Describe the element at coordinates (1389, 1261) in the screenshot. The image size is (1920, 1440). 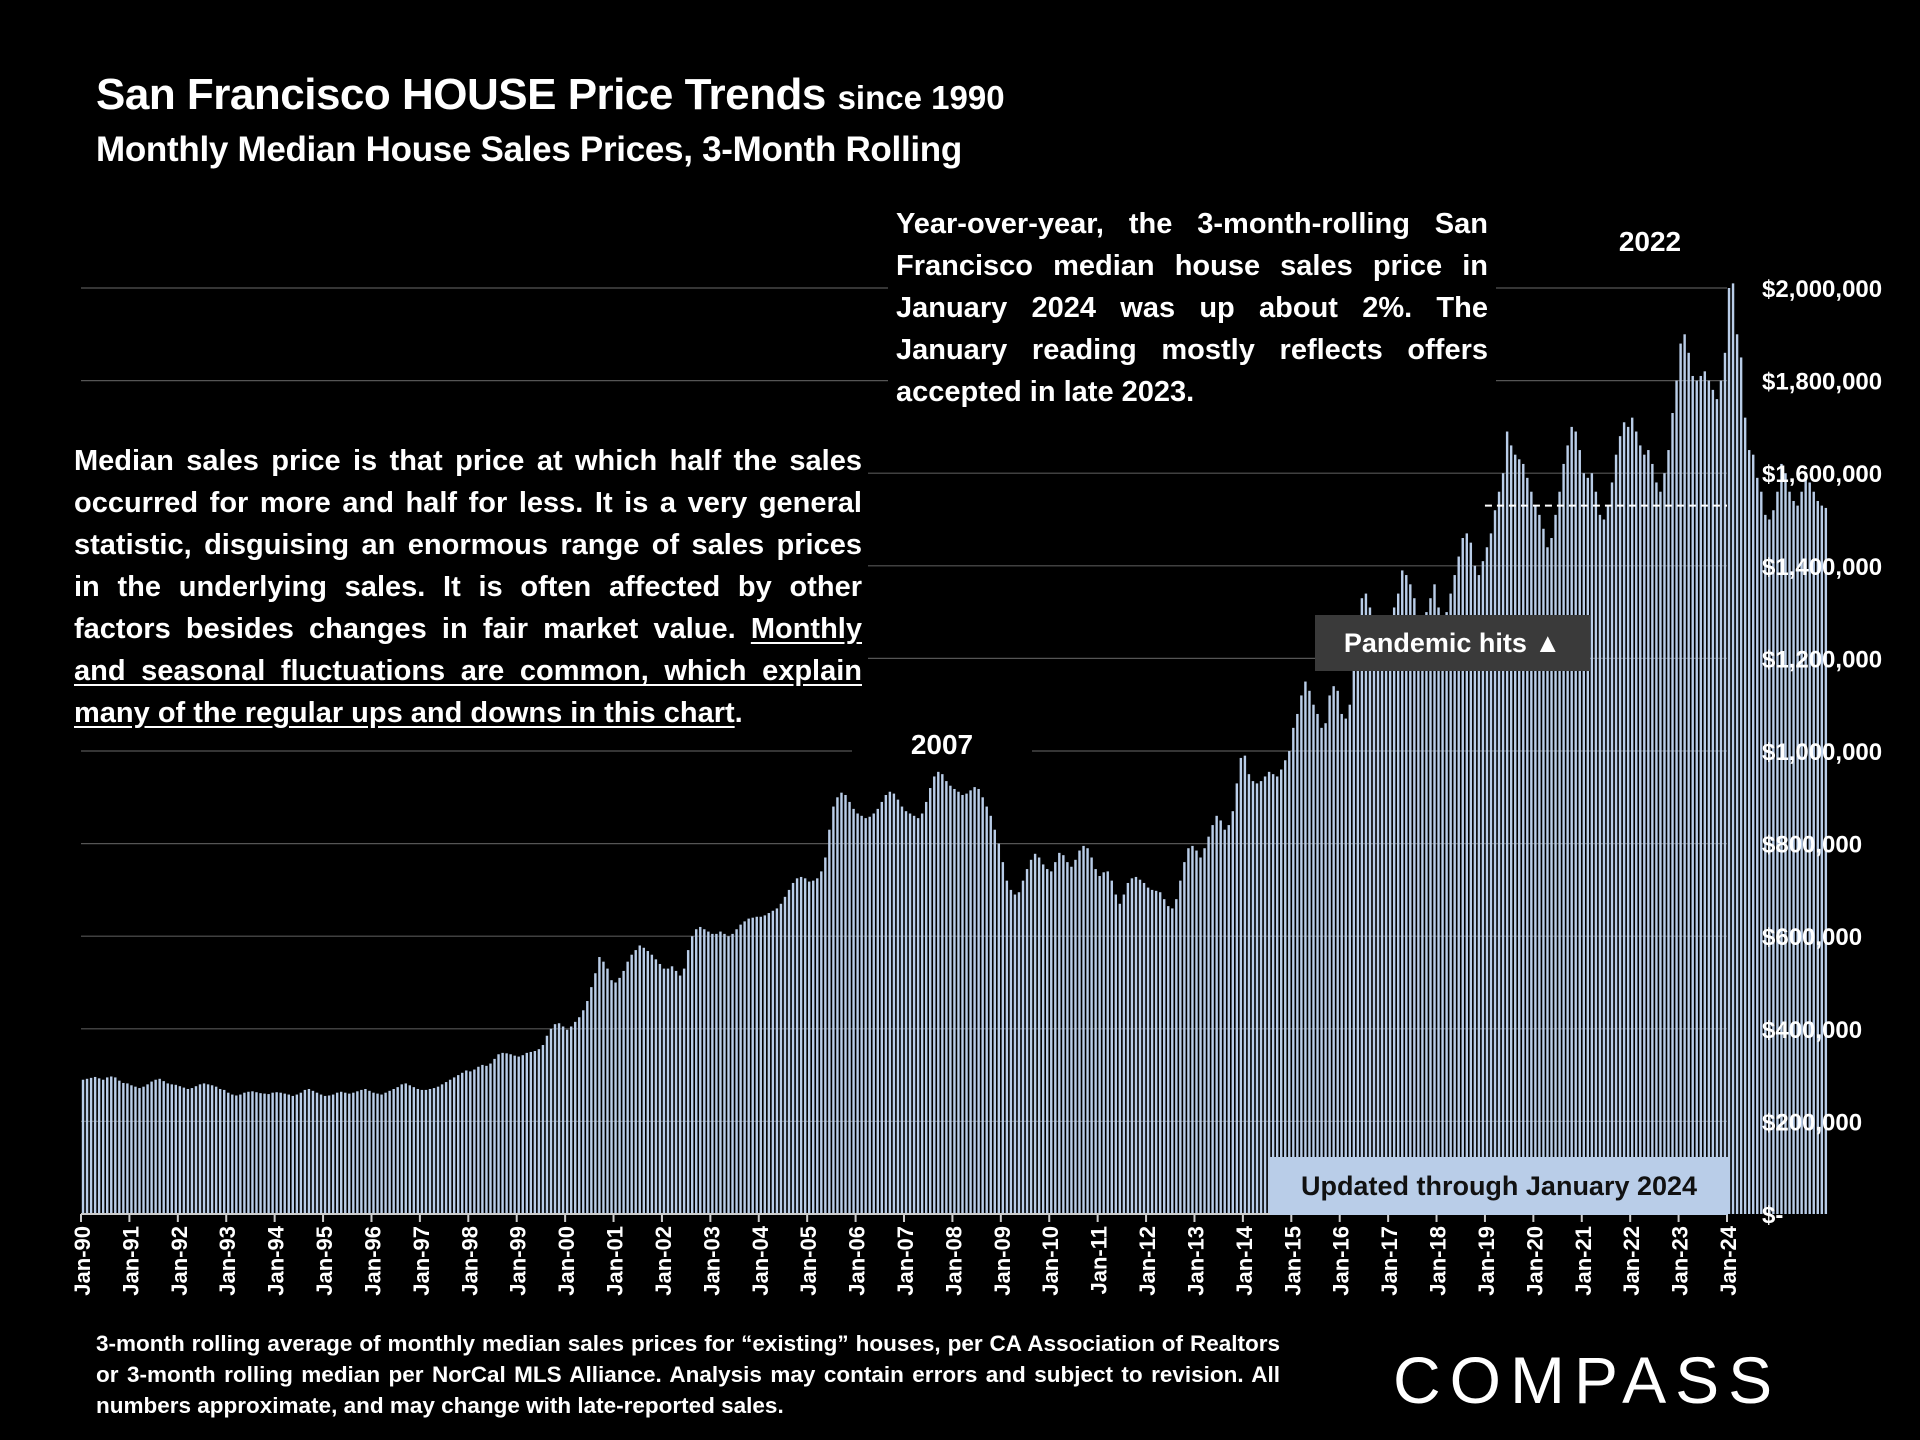
I see `x-tick-label: Jan-17` at that location.